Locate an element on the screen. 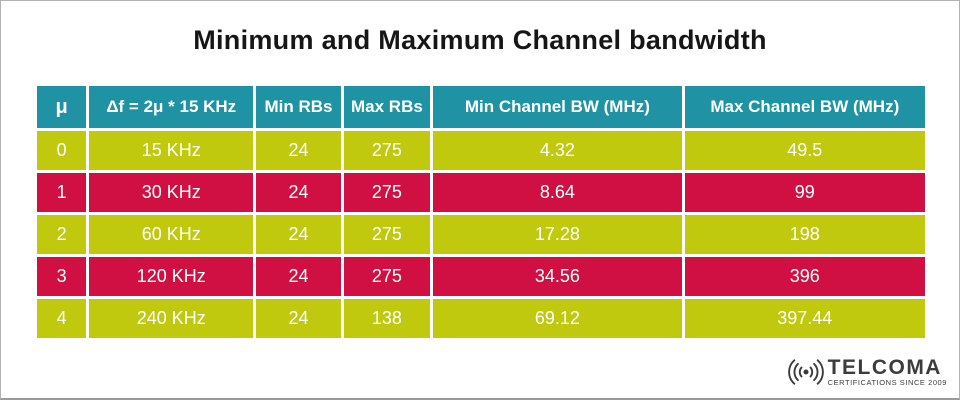  cell-mu: 0 is located at coordinates (62, 150).